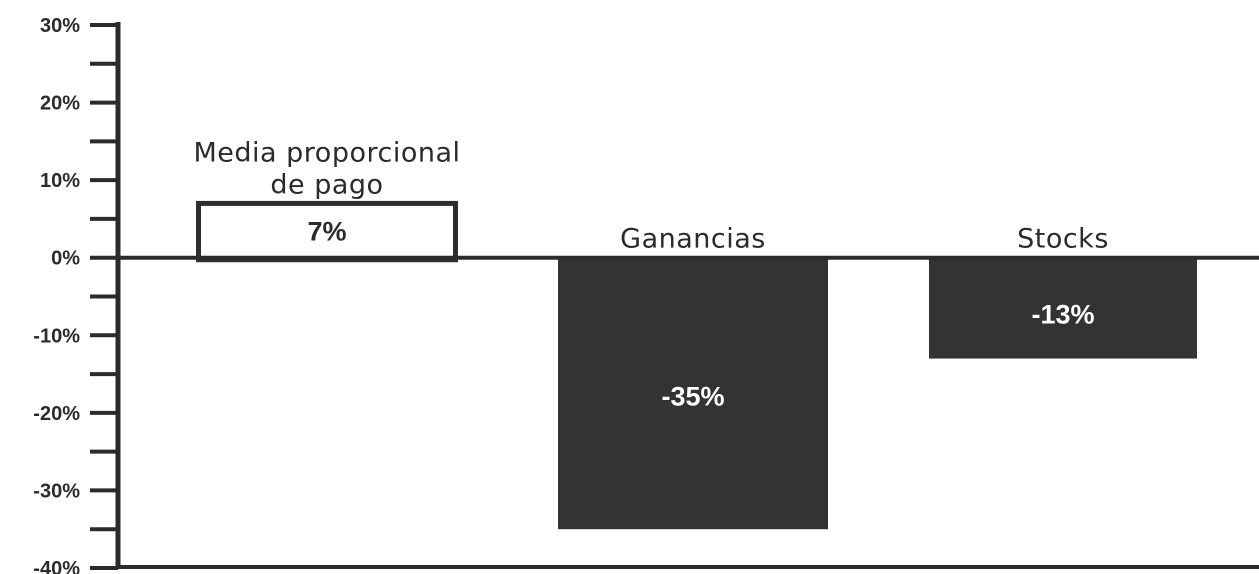 The image size is (1259, 574). Describe the element at coordinates (326, 232) in the screenshot. I see `data-label-1: 7%` at that location.